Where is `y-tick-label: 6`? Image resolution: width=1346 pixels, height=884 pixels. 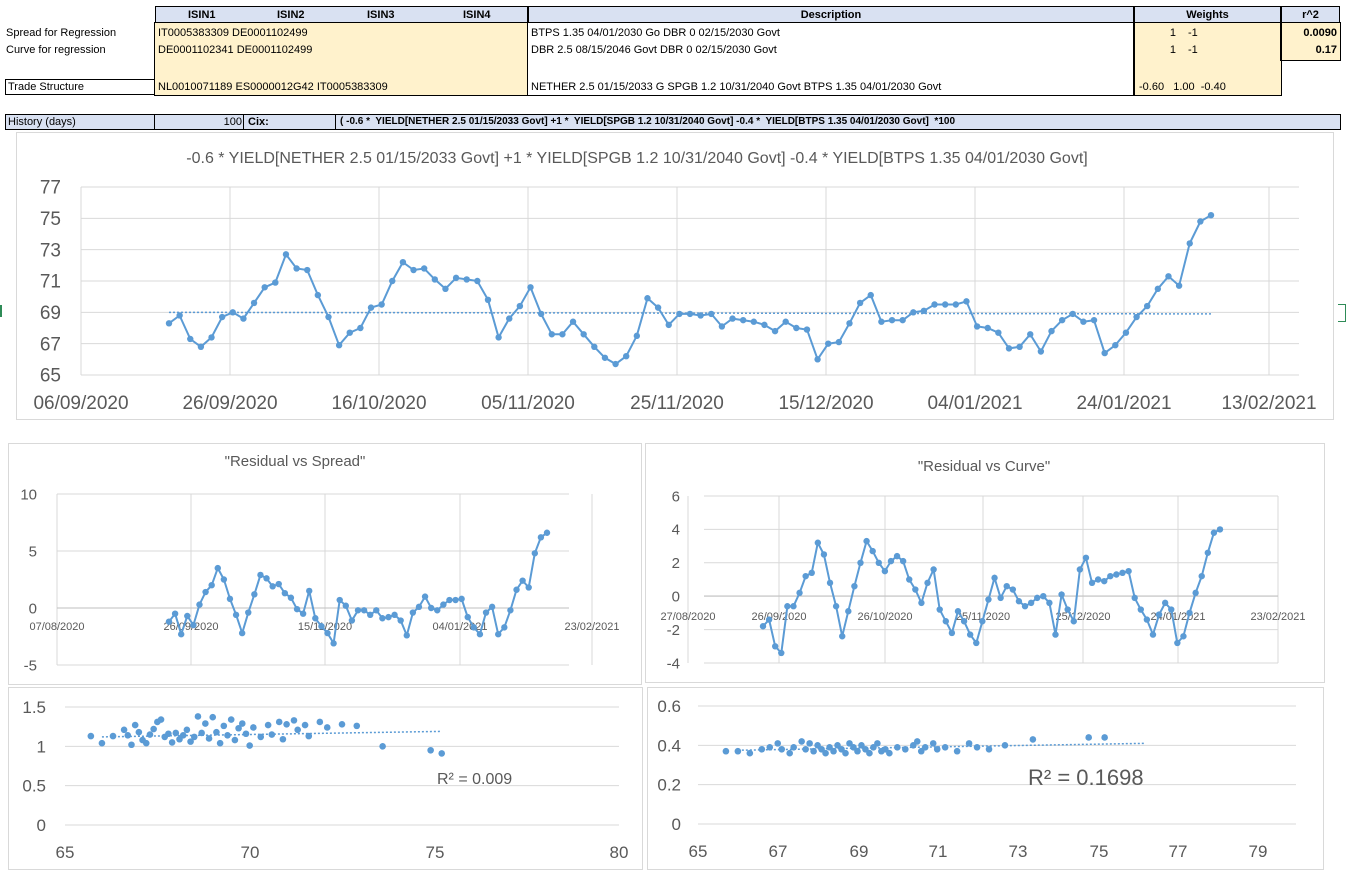 y-tick-label: 6 is located at coordinates (676, 496).